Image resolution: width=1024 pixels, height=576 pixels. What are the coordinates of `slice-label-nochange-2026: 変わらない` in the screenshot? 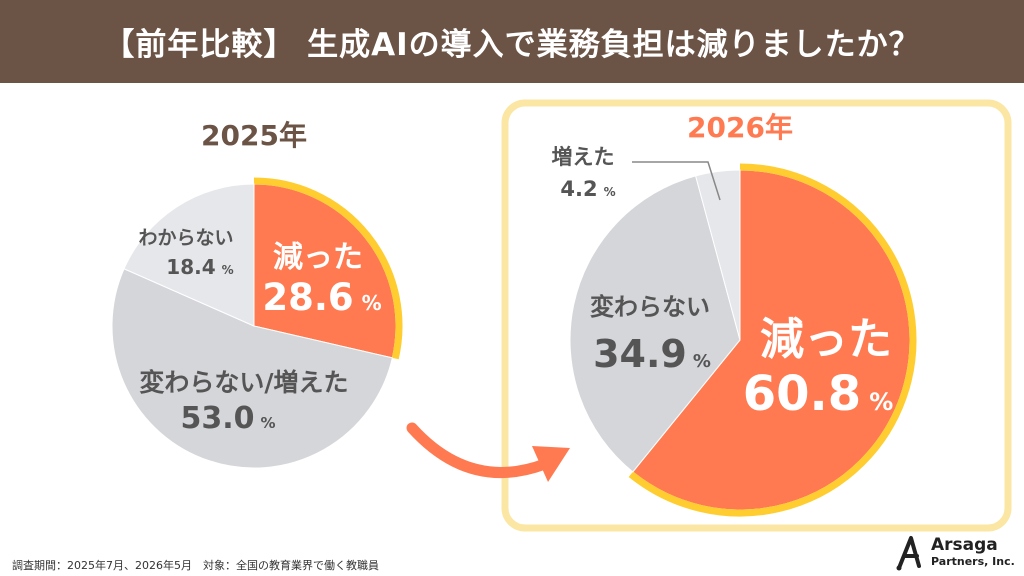 It's located at (650, 307).